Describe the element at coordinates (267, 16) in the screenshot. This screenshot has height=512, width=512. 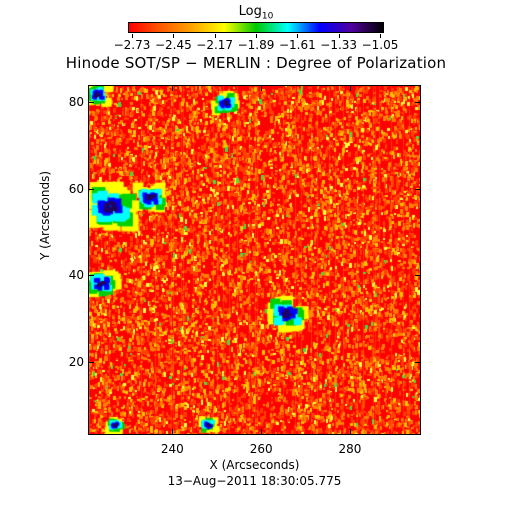
I see `colorbar-title-subscript: 10` at that location.